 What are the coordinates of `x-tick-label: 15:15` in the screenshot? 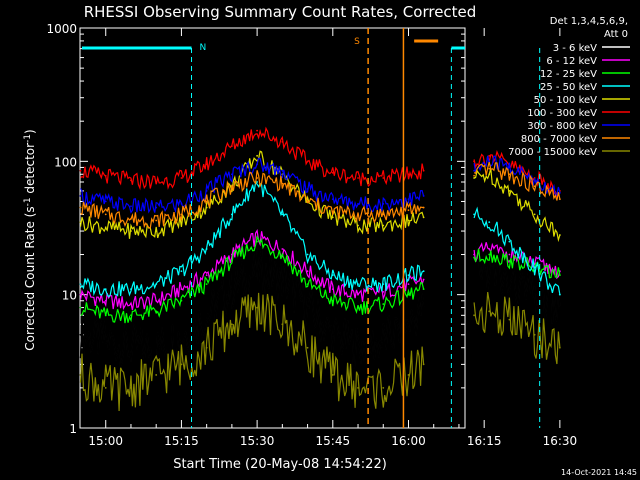 It's located at (181, 441).